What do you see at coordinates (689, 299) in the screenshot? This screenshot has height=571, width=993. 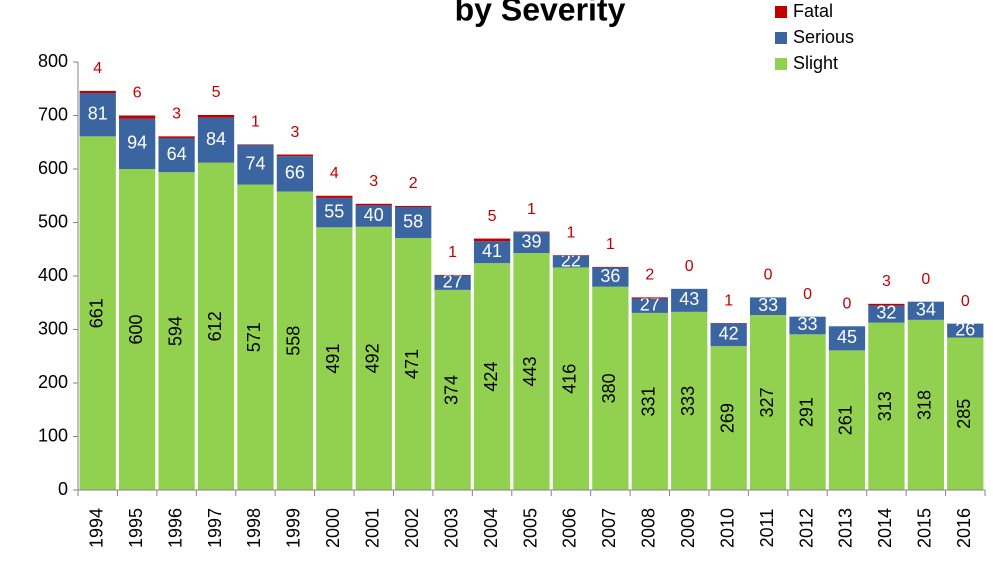 I see `data-label: 43` at bounding box center [689, 299].